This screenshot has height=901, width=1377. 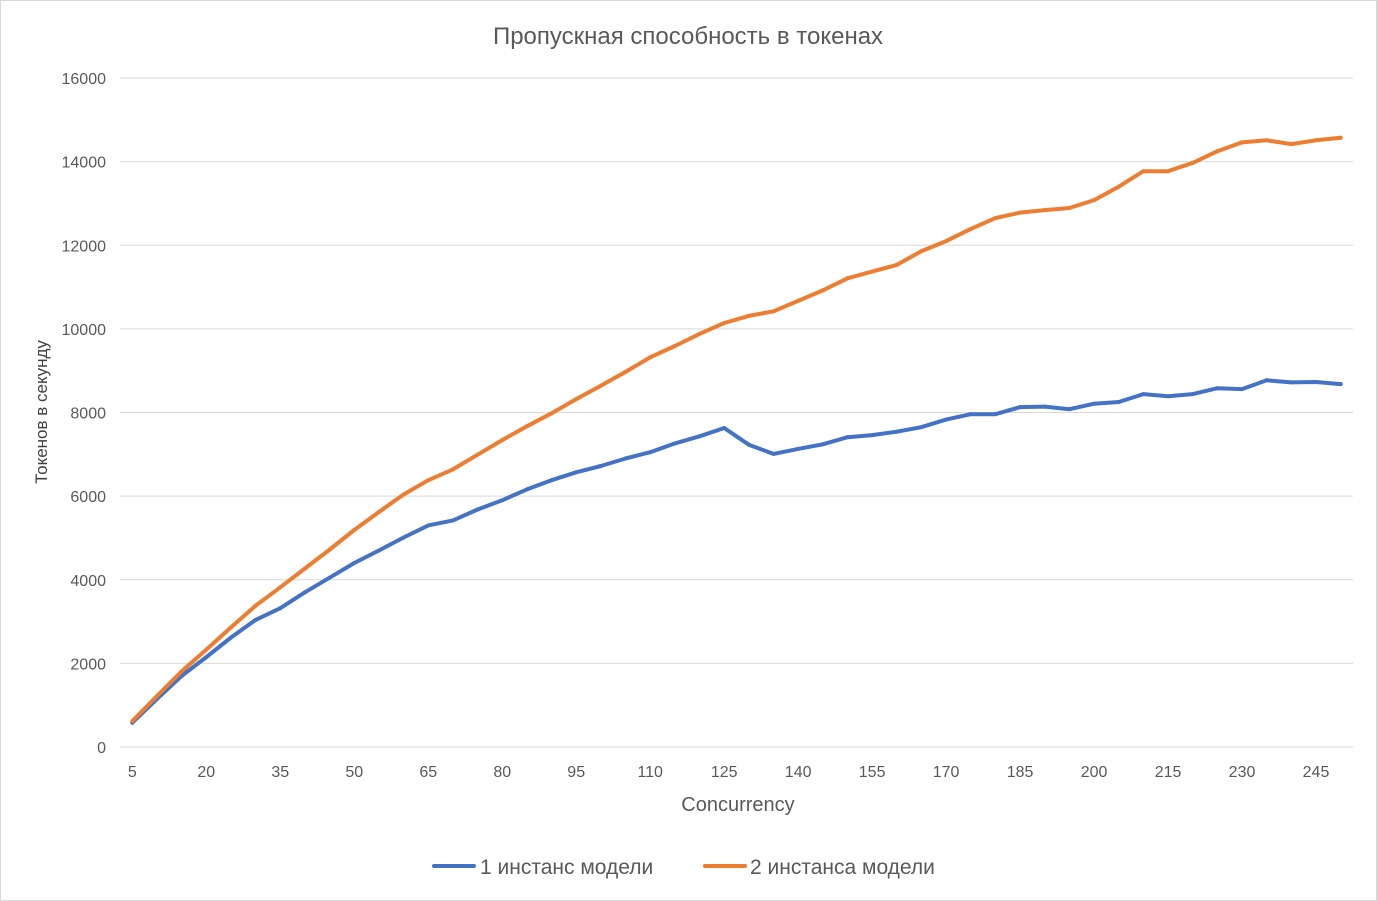 I want to click on x-tick-label: 35, so click(x=280, y=772).